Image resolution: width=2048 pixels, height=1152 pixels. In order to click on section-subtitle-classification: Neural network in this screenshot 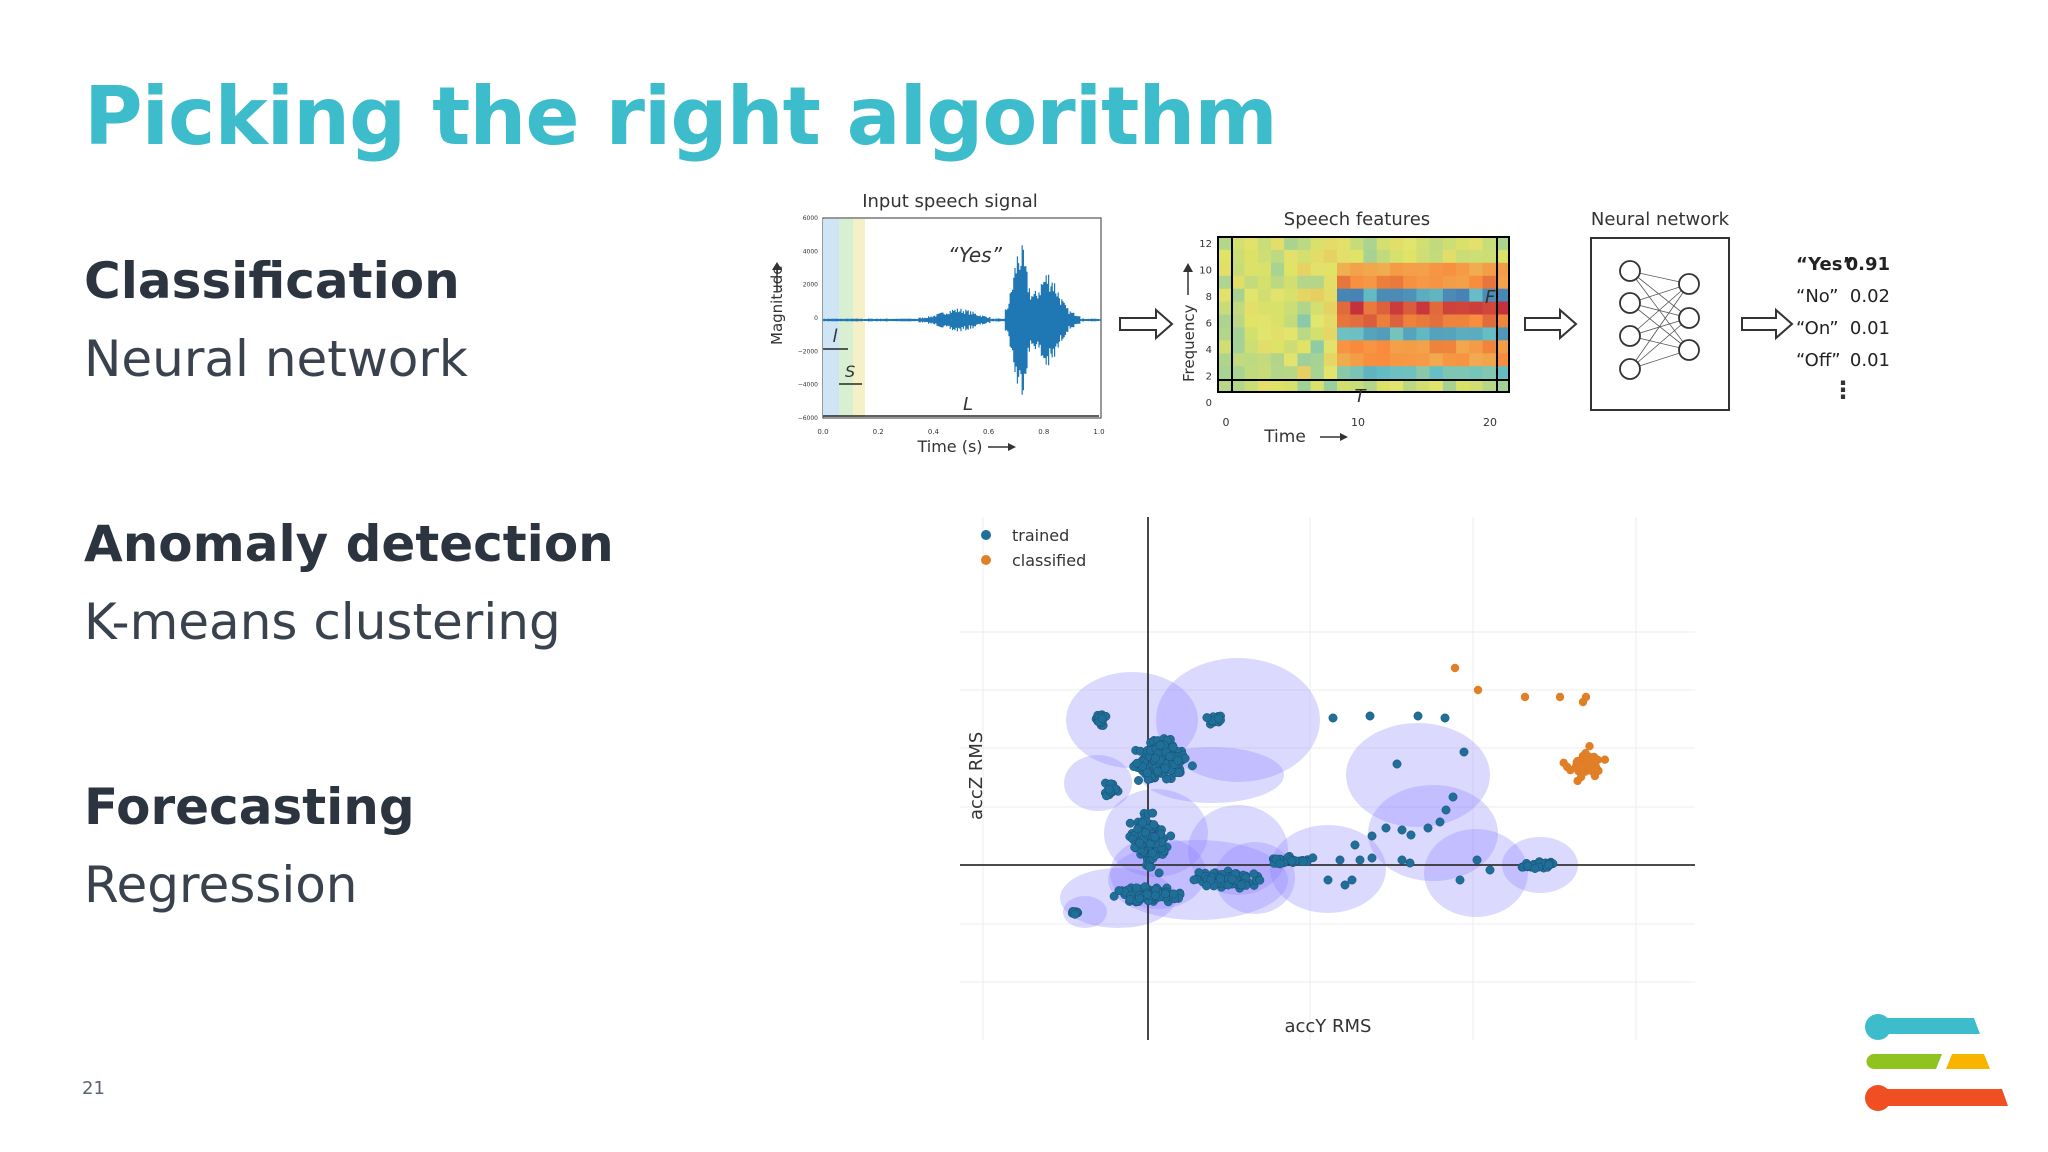, I will do `click(276, 359)`.